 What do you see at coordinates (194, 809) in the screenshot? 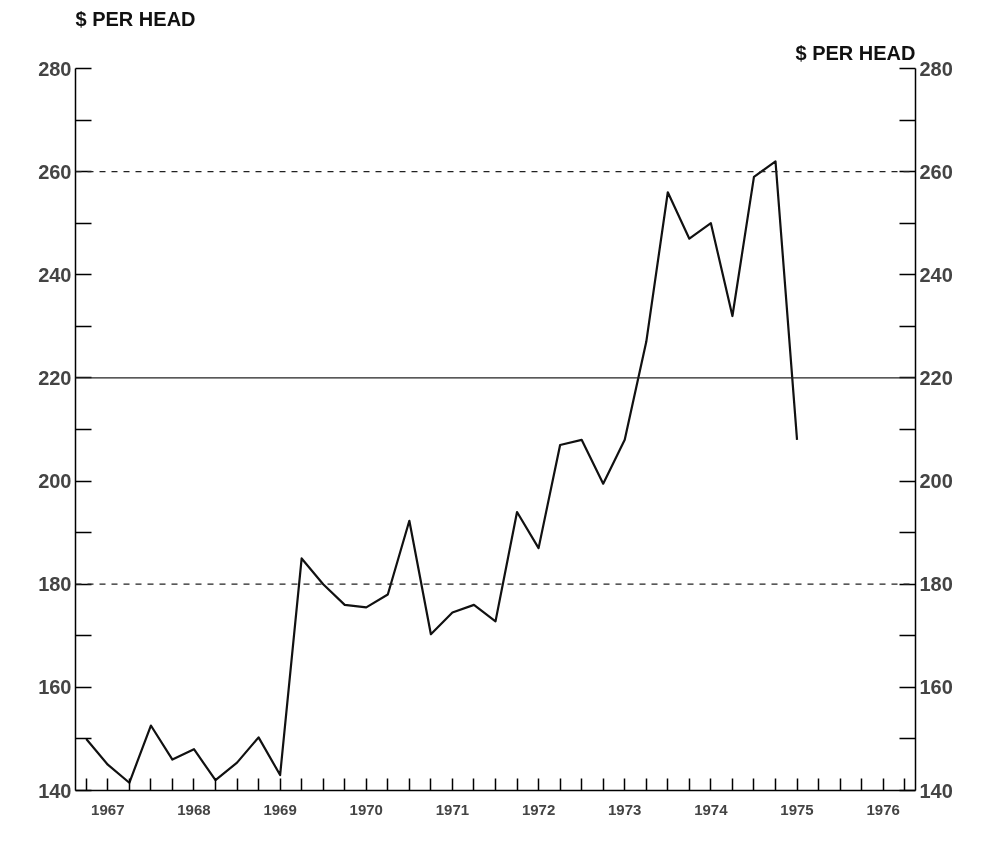
I see `x-tick-label: 1968` at bounding box center [194, 809].